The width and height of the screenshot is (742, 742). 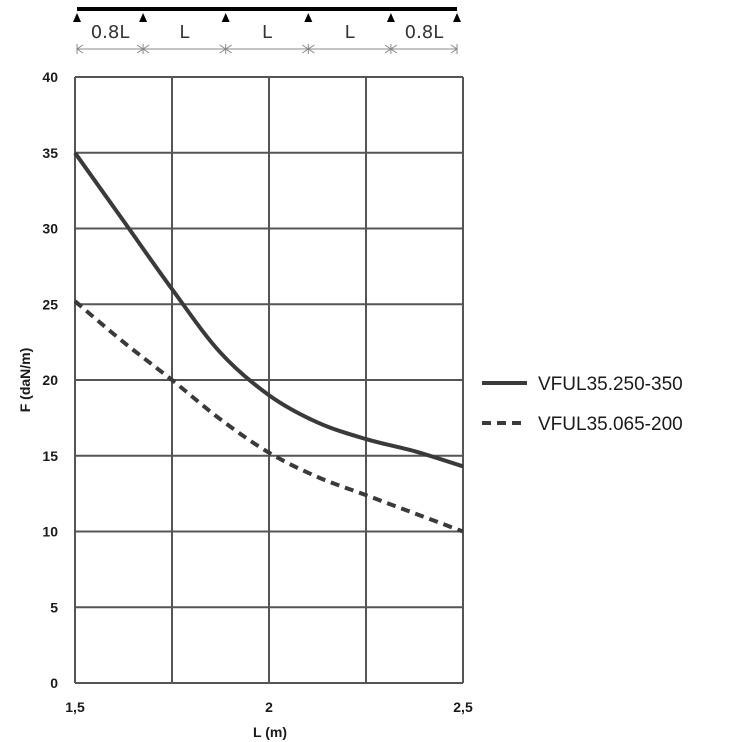 I want to click on x-tick-label: 1,5, so click(x=75, y=707).